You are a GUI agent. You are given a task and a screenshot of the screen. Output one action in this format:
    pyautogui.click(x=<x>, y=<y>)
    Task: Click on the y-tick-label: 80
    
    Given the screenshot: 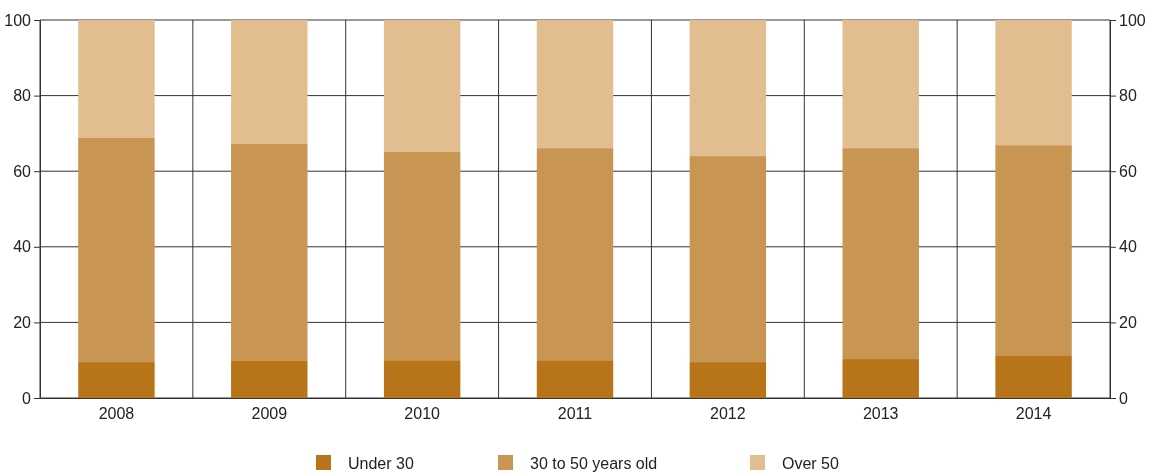 What is the action you would take?
    pyautogui.click(x=22, y=96)
    